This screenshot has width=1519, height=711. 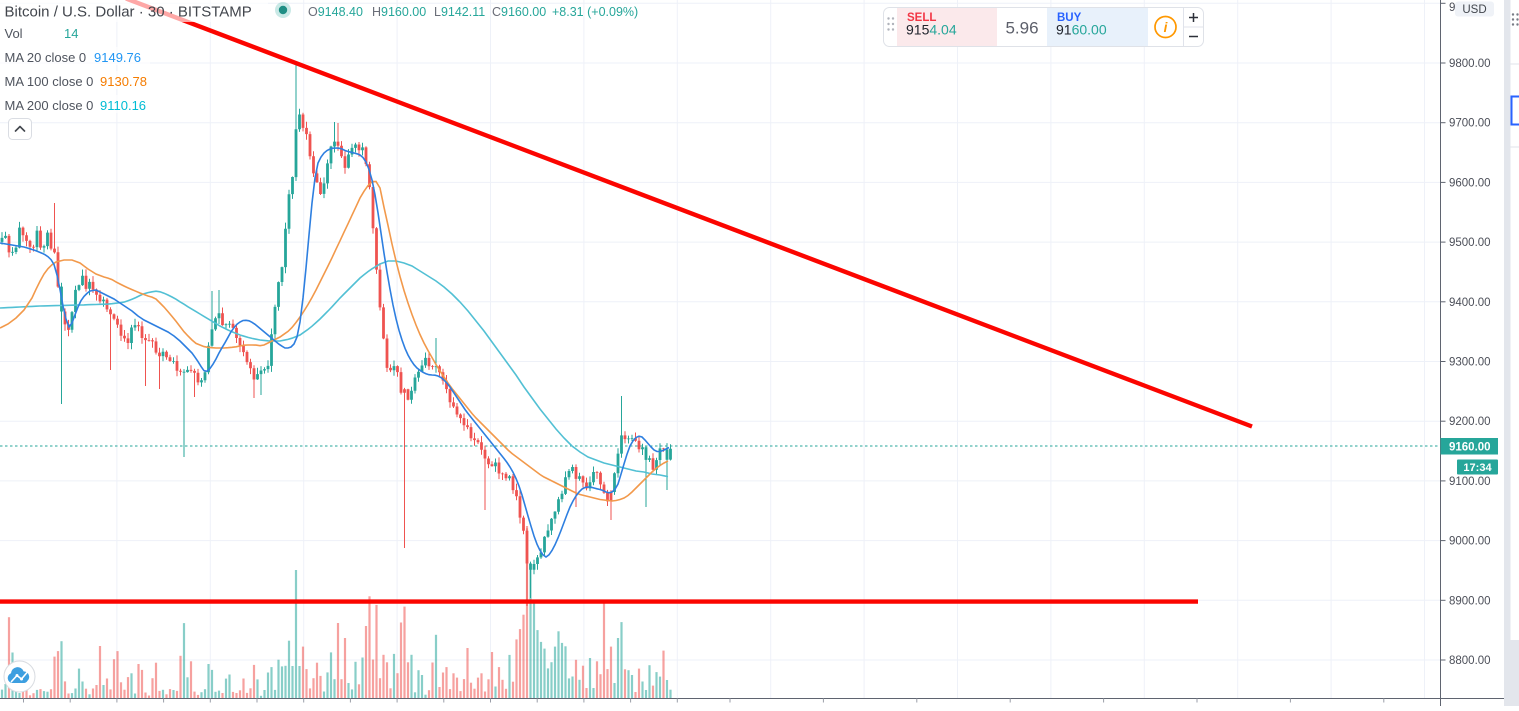 I want to click on svg-text: 17:34, so click(x=1477, y=468).